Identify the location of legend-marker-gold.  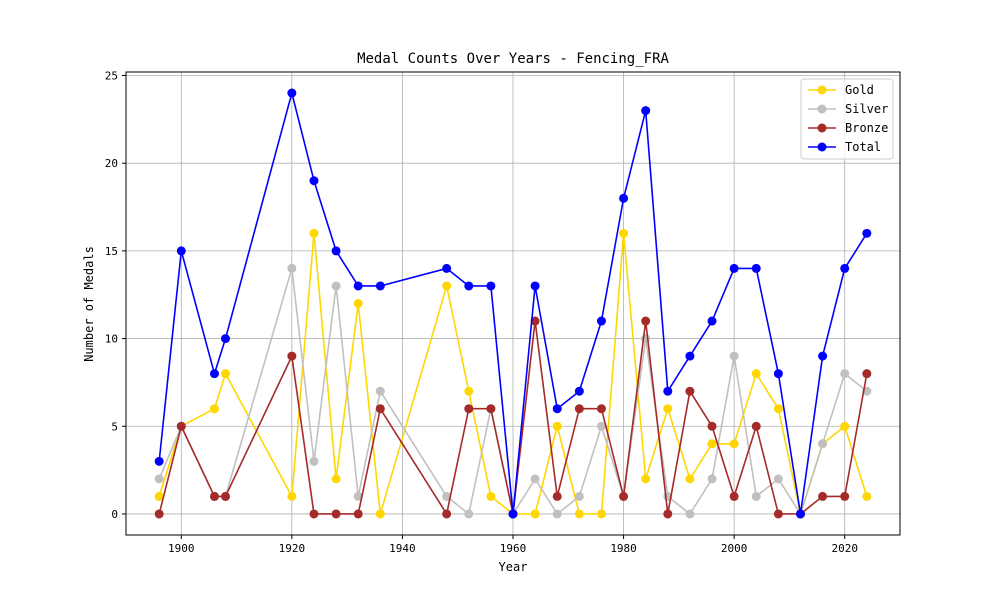
(822, 90).